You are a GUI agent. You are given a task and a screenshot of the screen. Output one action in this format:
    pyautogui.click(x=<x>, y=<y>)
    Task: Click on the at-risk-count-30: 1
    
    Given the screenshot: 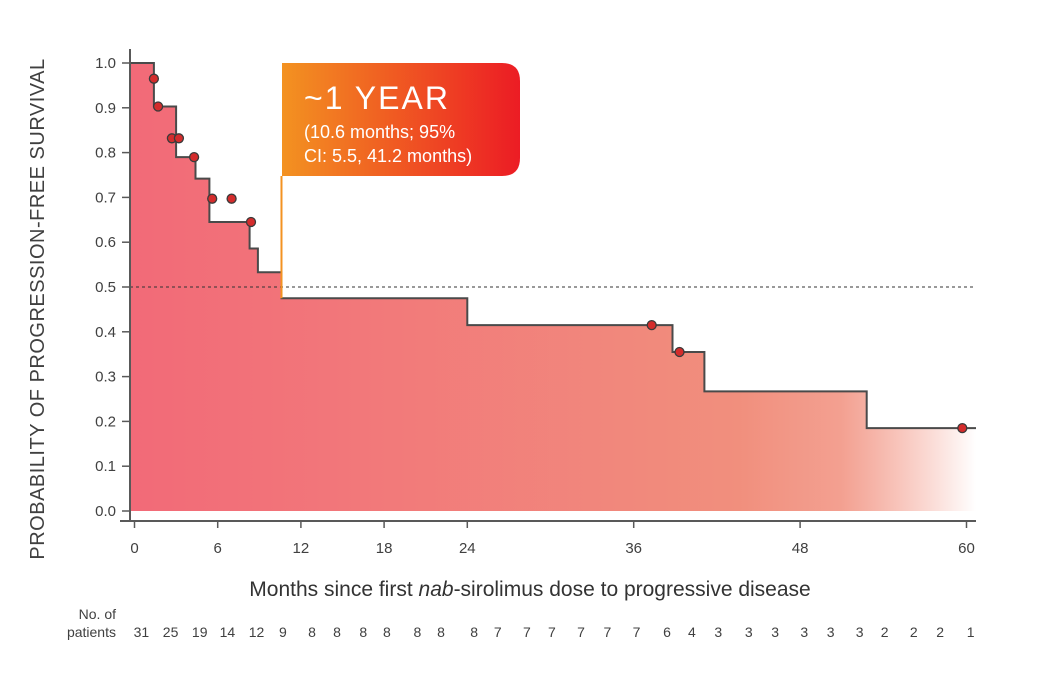 What is the action you would take?
    pyautogui.click(x=971, y=632)
    